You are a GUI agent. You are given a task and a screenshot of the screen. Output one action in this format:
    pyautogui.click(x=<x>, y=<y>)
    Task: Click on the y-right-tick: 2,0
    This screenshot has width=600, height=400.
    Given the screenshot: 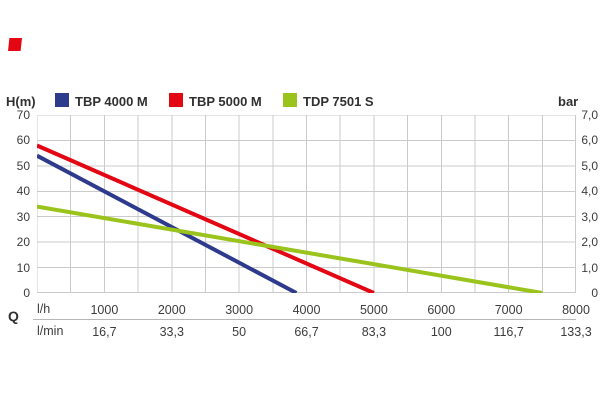 What is the action you would take?
    pyautogui.click(x=589, y=242)
    